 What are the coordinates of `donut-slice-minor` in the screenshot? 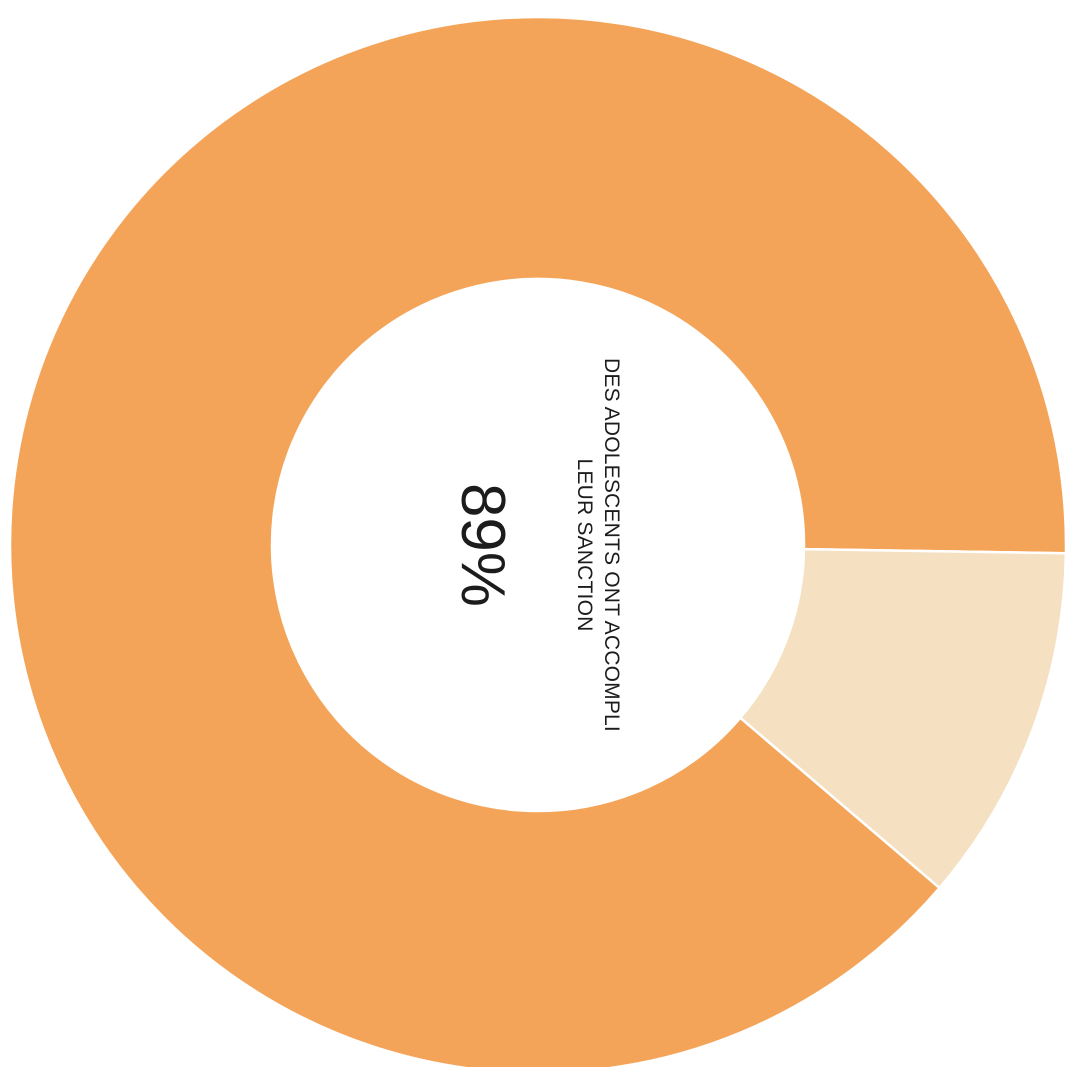 It's located at (903, 718).